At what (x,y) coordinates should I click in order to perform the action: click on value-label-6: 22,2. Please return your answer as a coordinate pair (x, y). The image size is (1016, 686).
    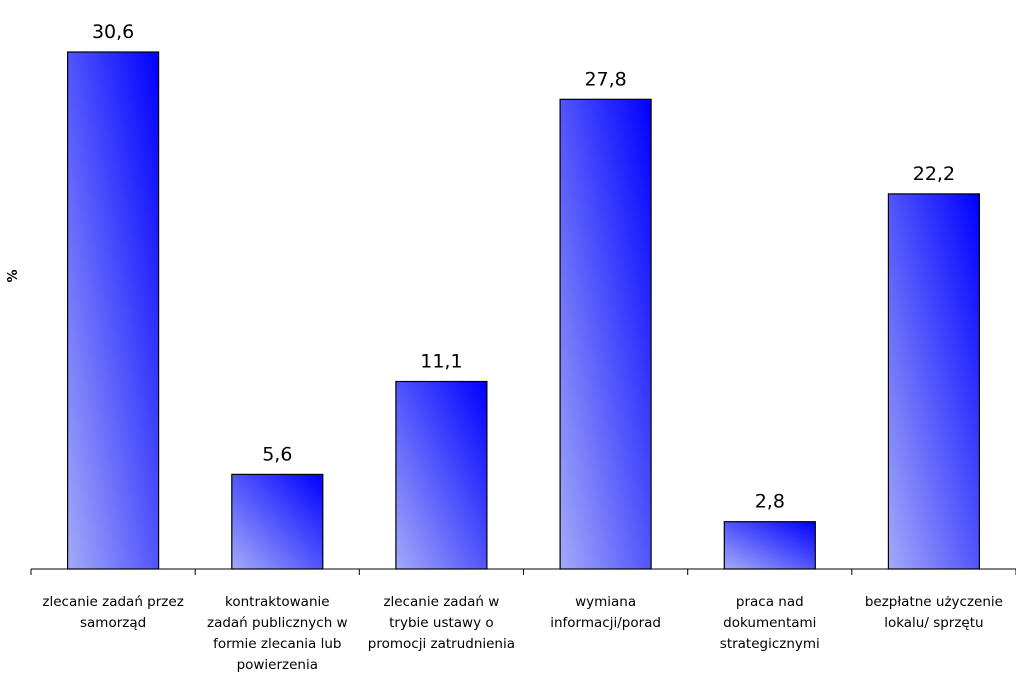
    Looking at the image, I should click on (934, 174).